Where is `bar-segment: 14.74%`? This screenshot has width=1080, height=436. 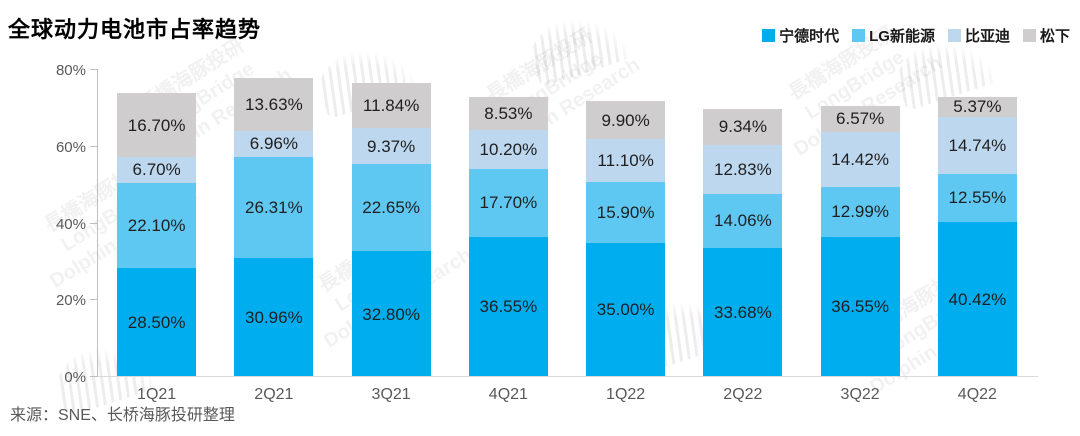
bar-segment: 14.74% is located at coordinates (977, 145).